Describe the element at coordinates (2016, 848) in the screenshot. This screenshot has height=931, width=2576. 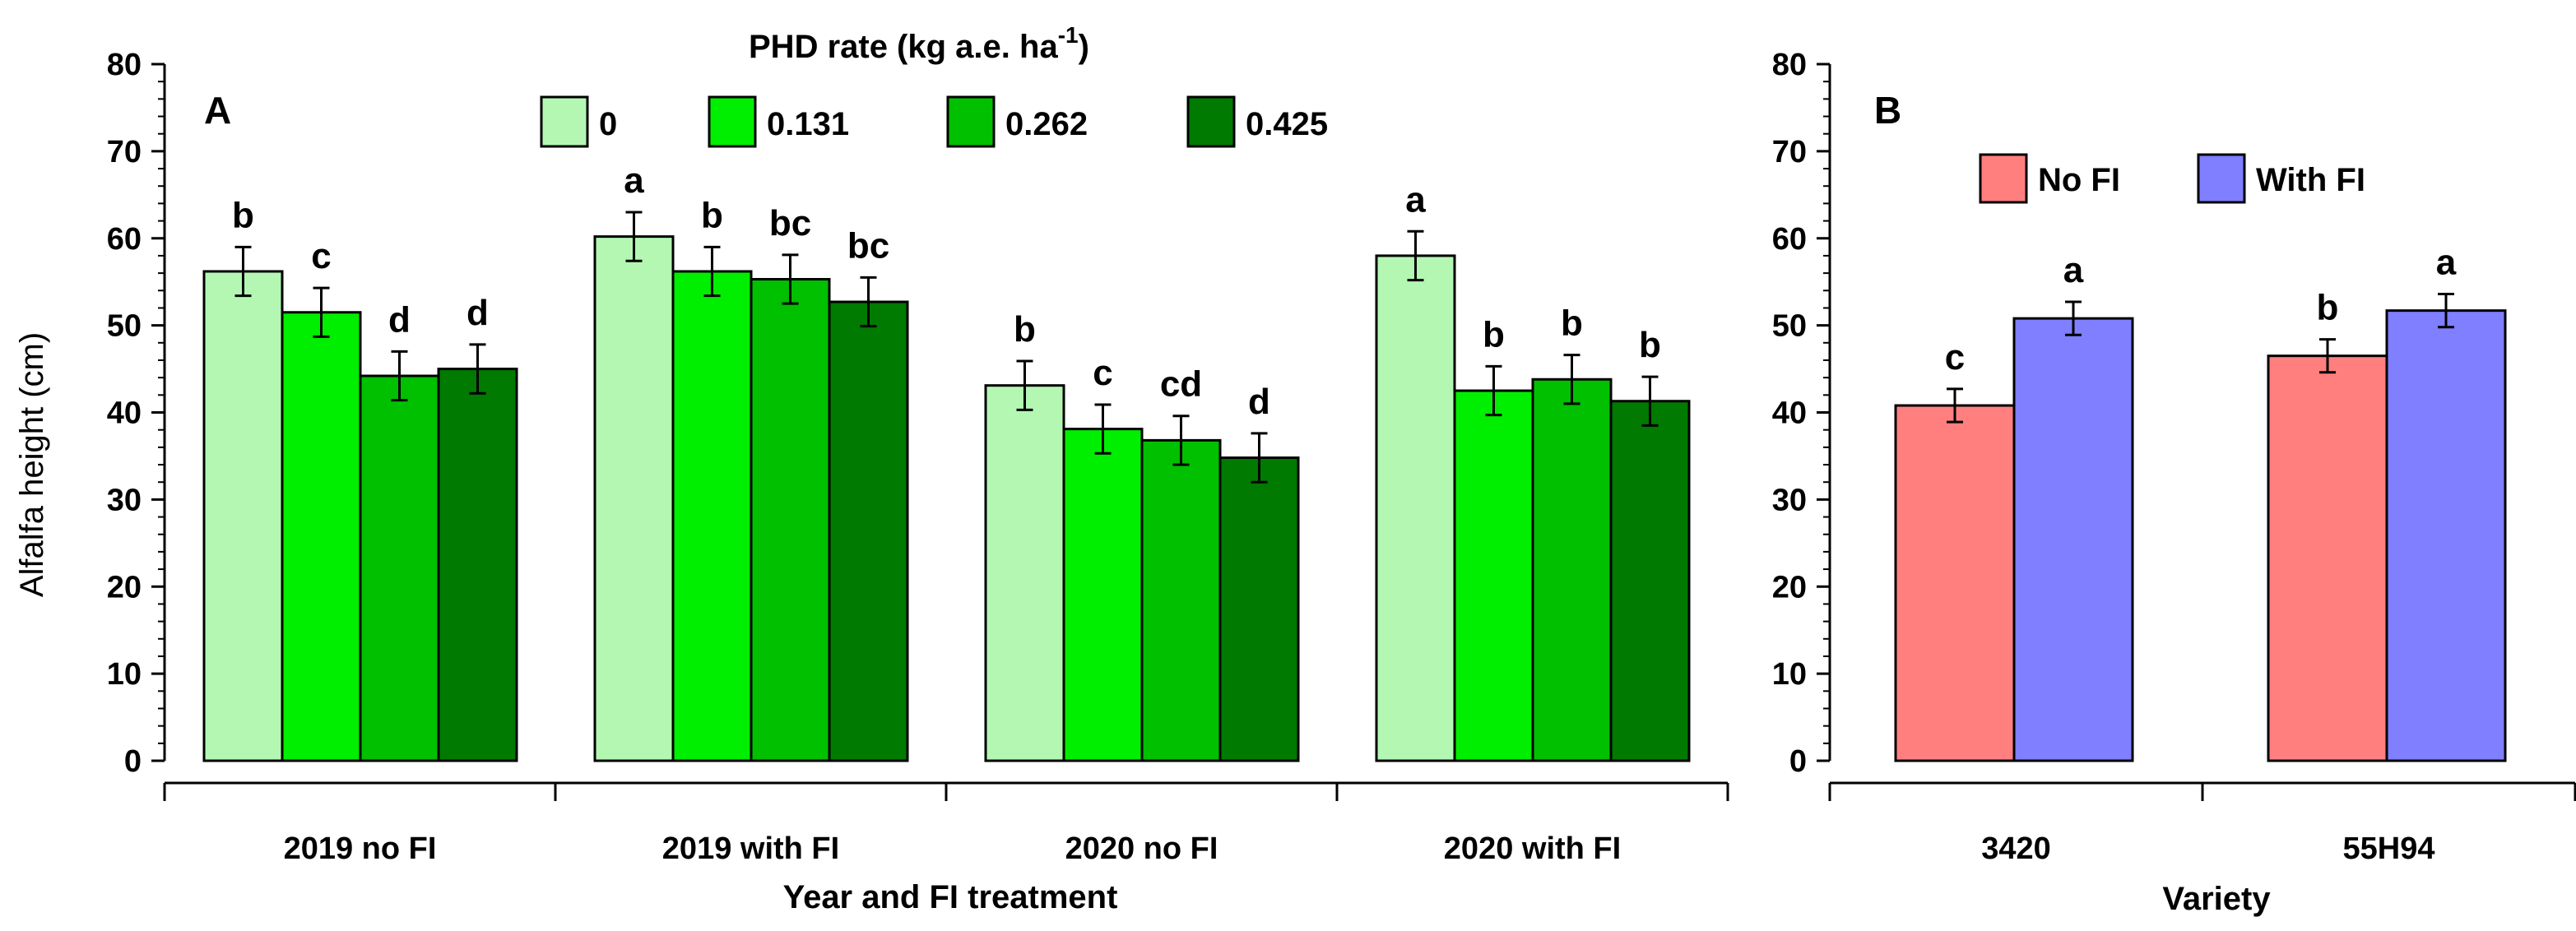
I see `b-x-category-label: 3420` at that location.